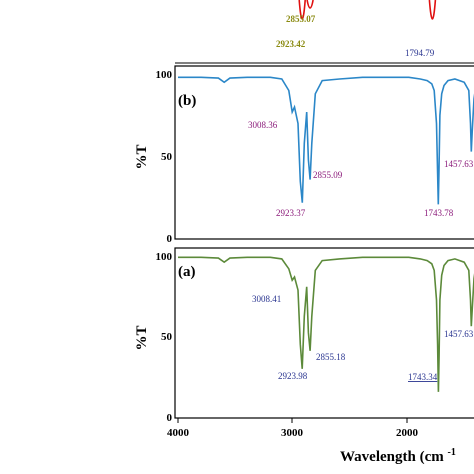 The height and width of the screenshot is (474, 474). What do you see at coordinates (291, 44) in the screenshot?
I see `panel-c-peak-label-2923: 2923.42` at bounding box center [291, 44].